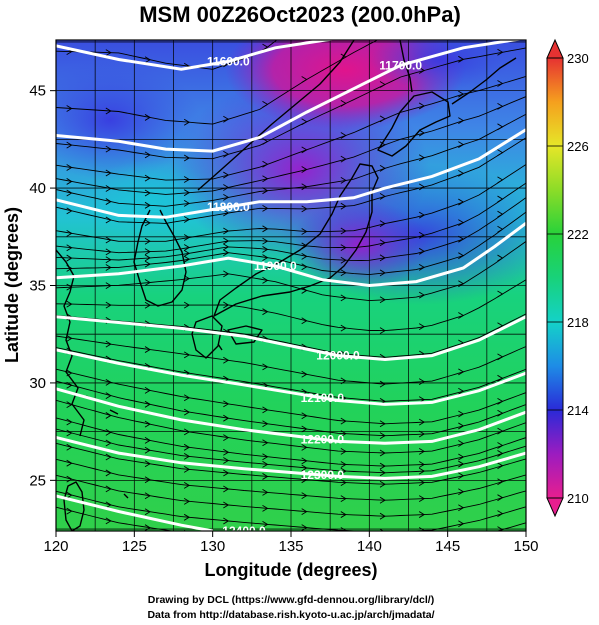 The image size is (599, 625). Describe the element at coordinates (525, 546) in the screenshot. I see `x-tick-label: 150` at that location.